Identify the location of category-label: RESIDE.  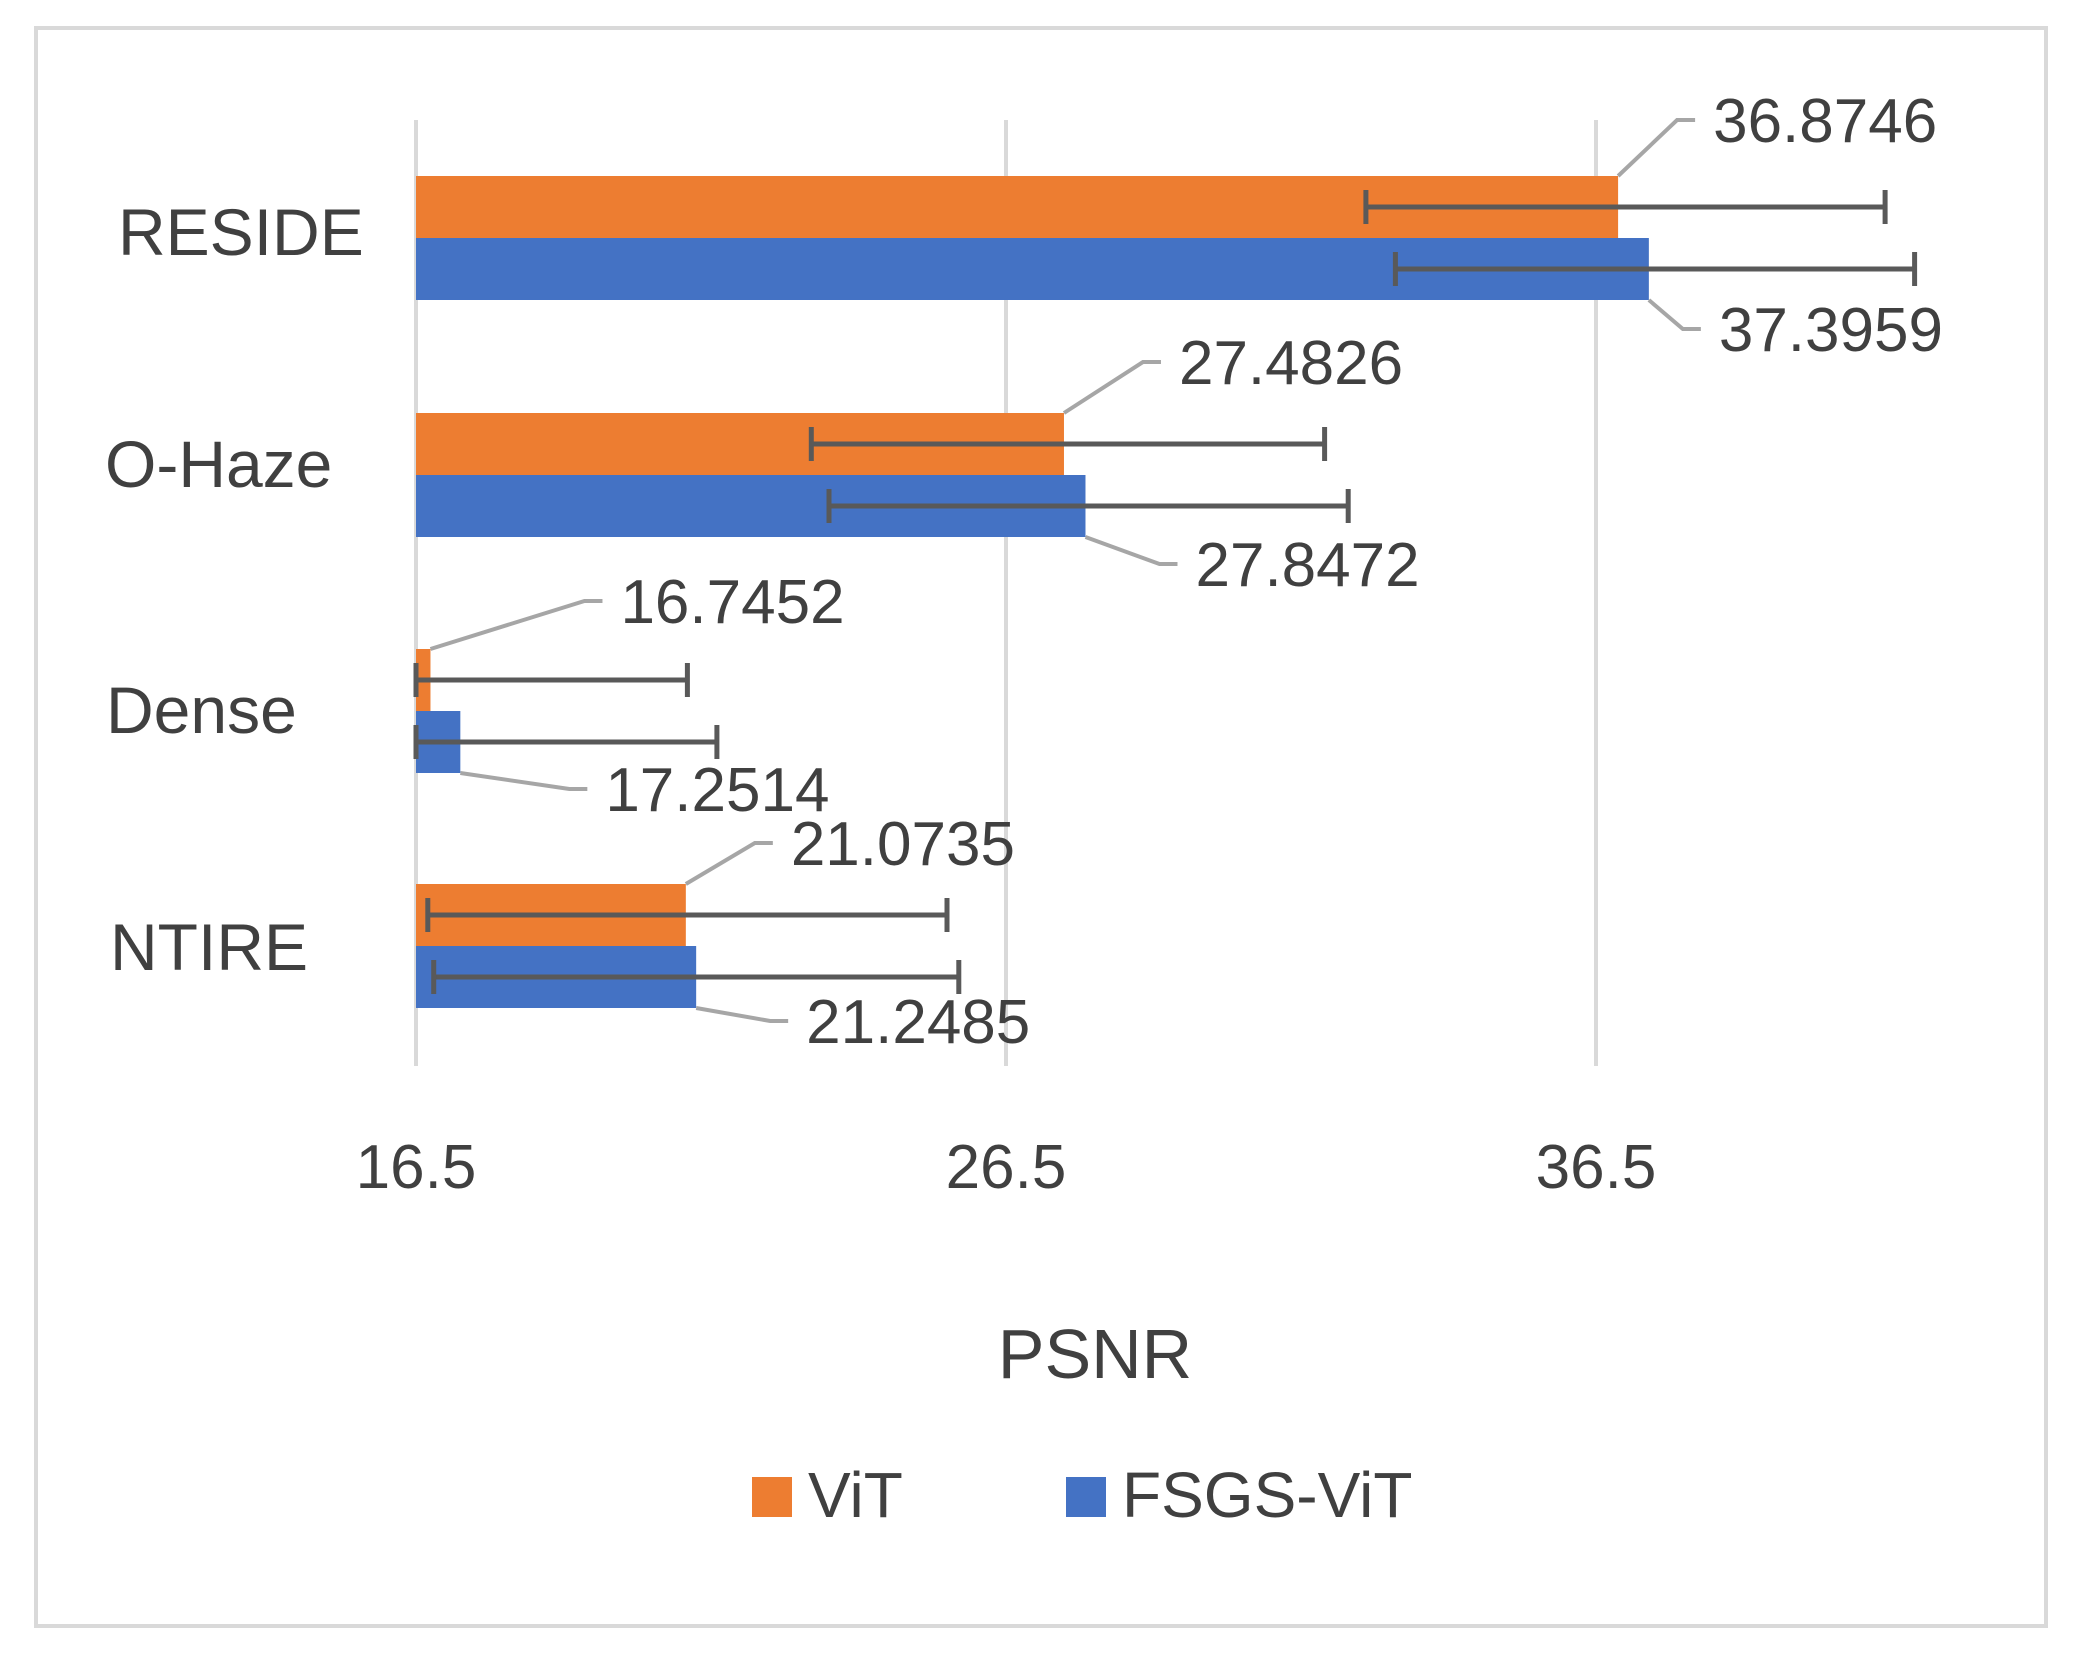
(241, 232).